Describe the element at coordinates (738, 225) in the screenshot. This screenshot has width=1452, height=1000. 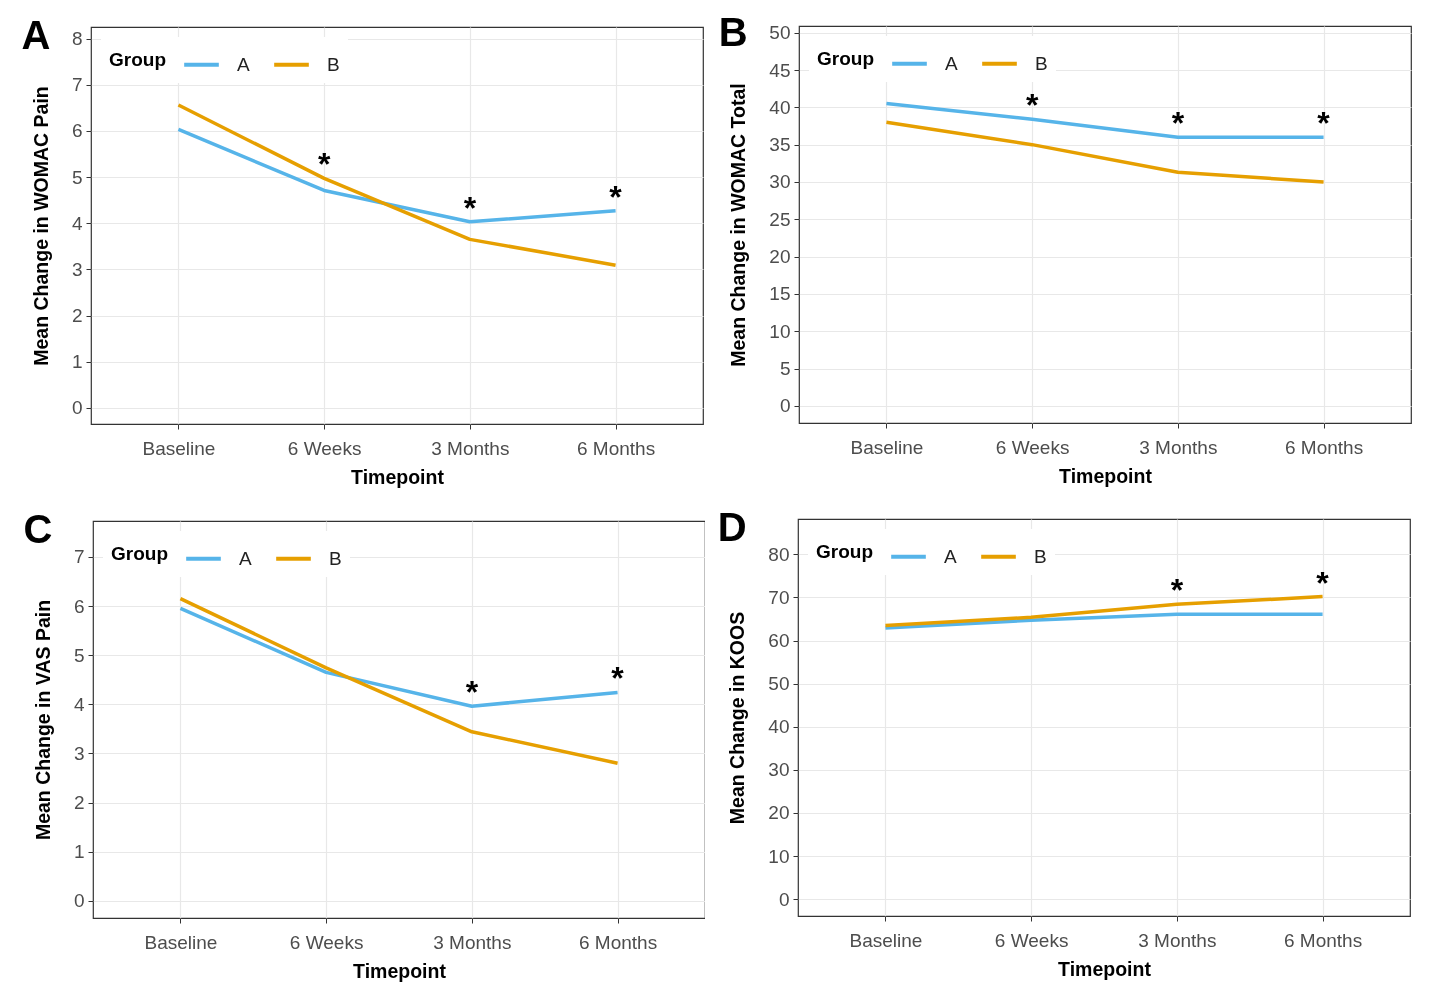
I see `y-axis-title: Mean Change in WOMAC Total` at that location.